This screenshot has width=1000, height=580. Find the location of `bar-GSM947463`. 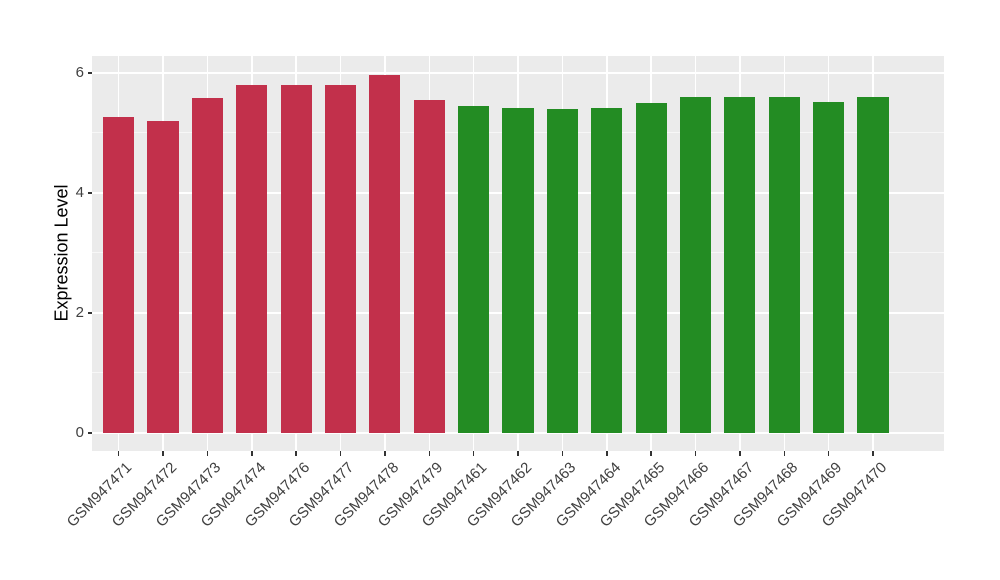

bar-GSM947463 is located at coordinates (562, 271).